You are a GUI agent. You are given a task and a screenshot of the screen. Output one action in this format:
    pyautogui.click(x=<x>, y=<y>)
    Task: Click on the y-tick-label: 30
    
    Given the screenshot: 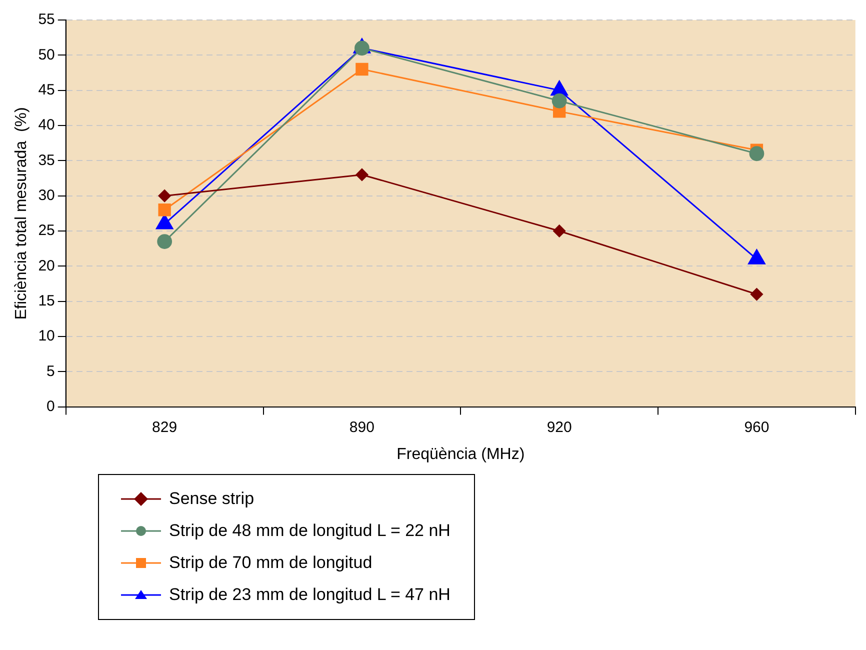 What is the action you would take?
    pyautogui.click(x=46, y=195)
    